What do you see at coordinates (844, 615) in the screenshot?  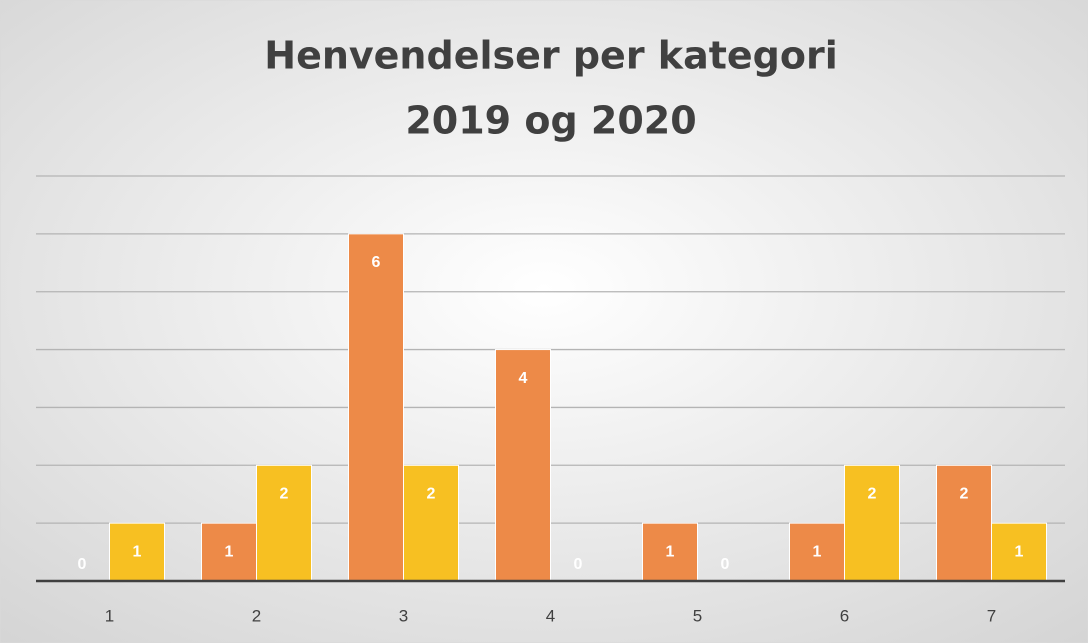 I see `x-tick-label: 6` at bounding box center [844, 615].